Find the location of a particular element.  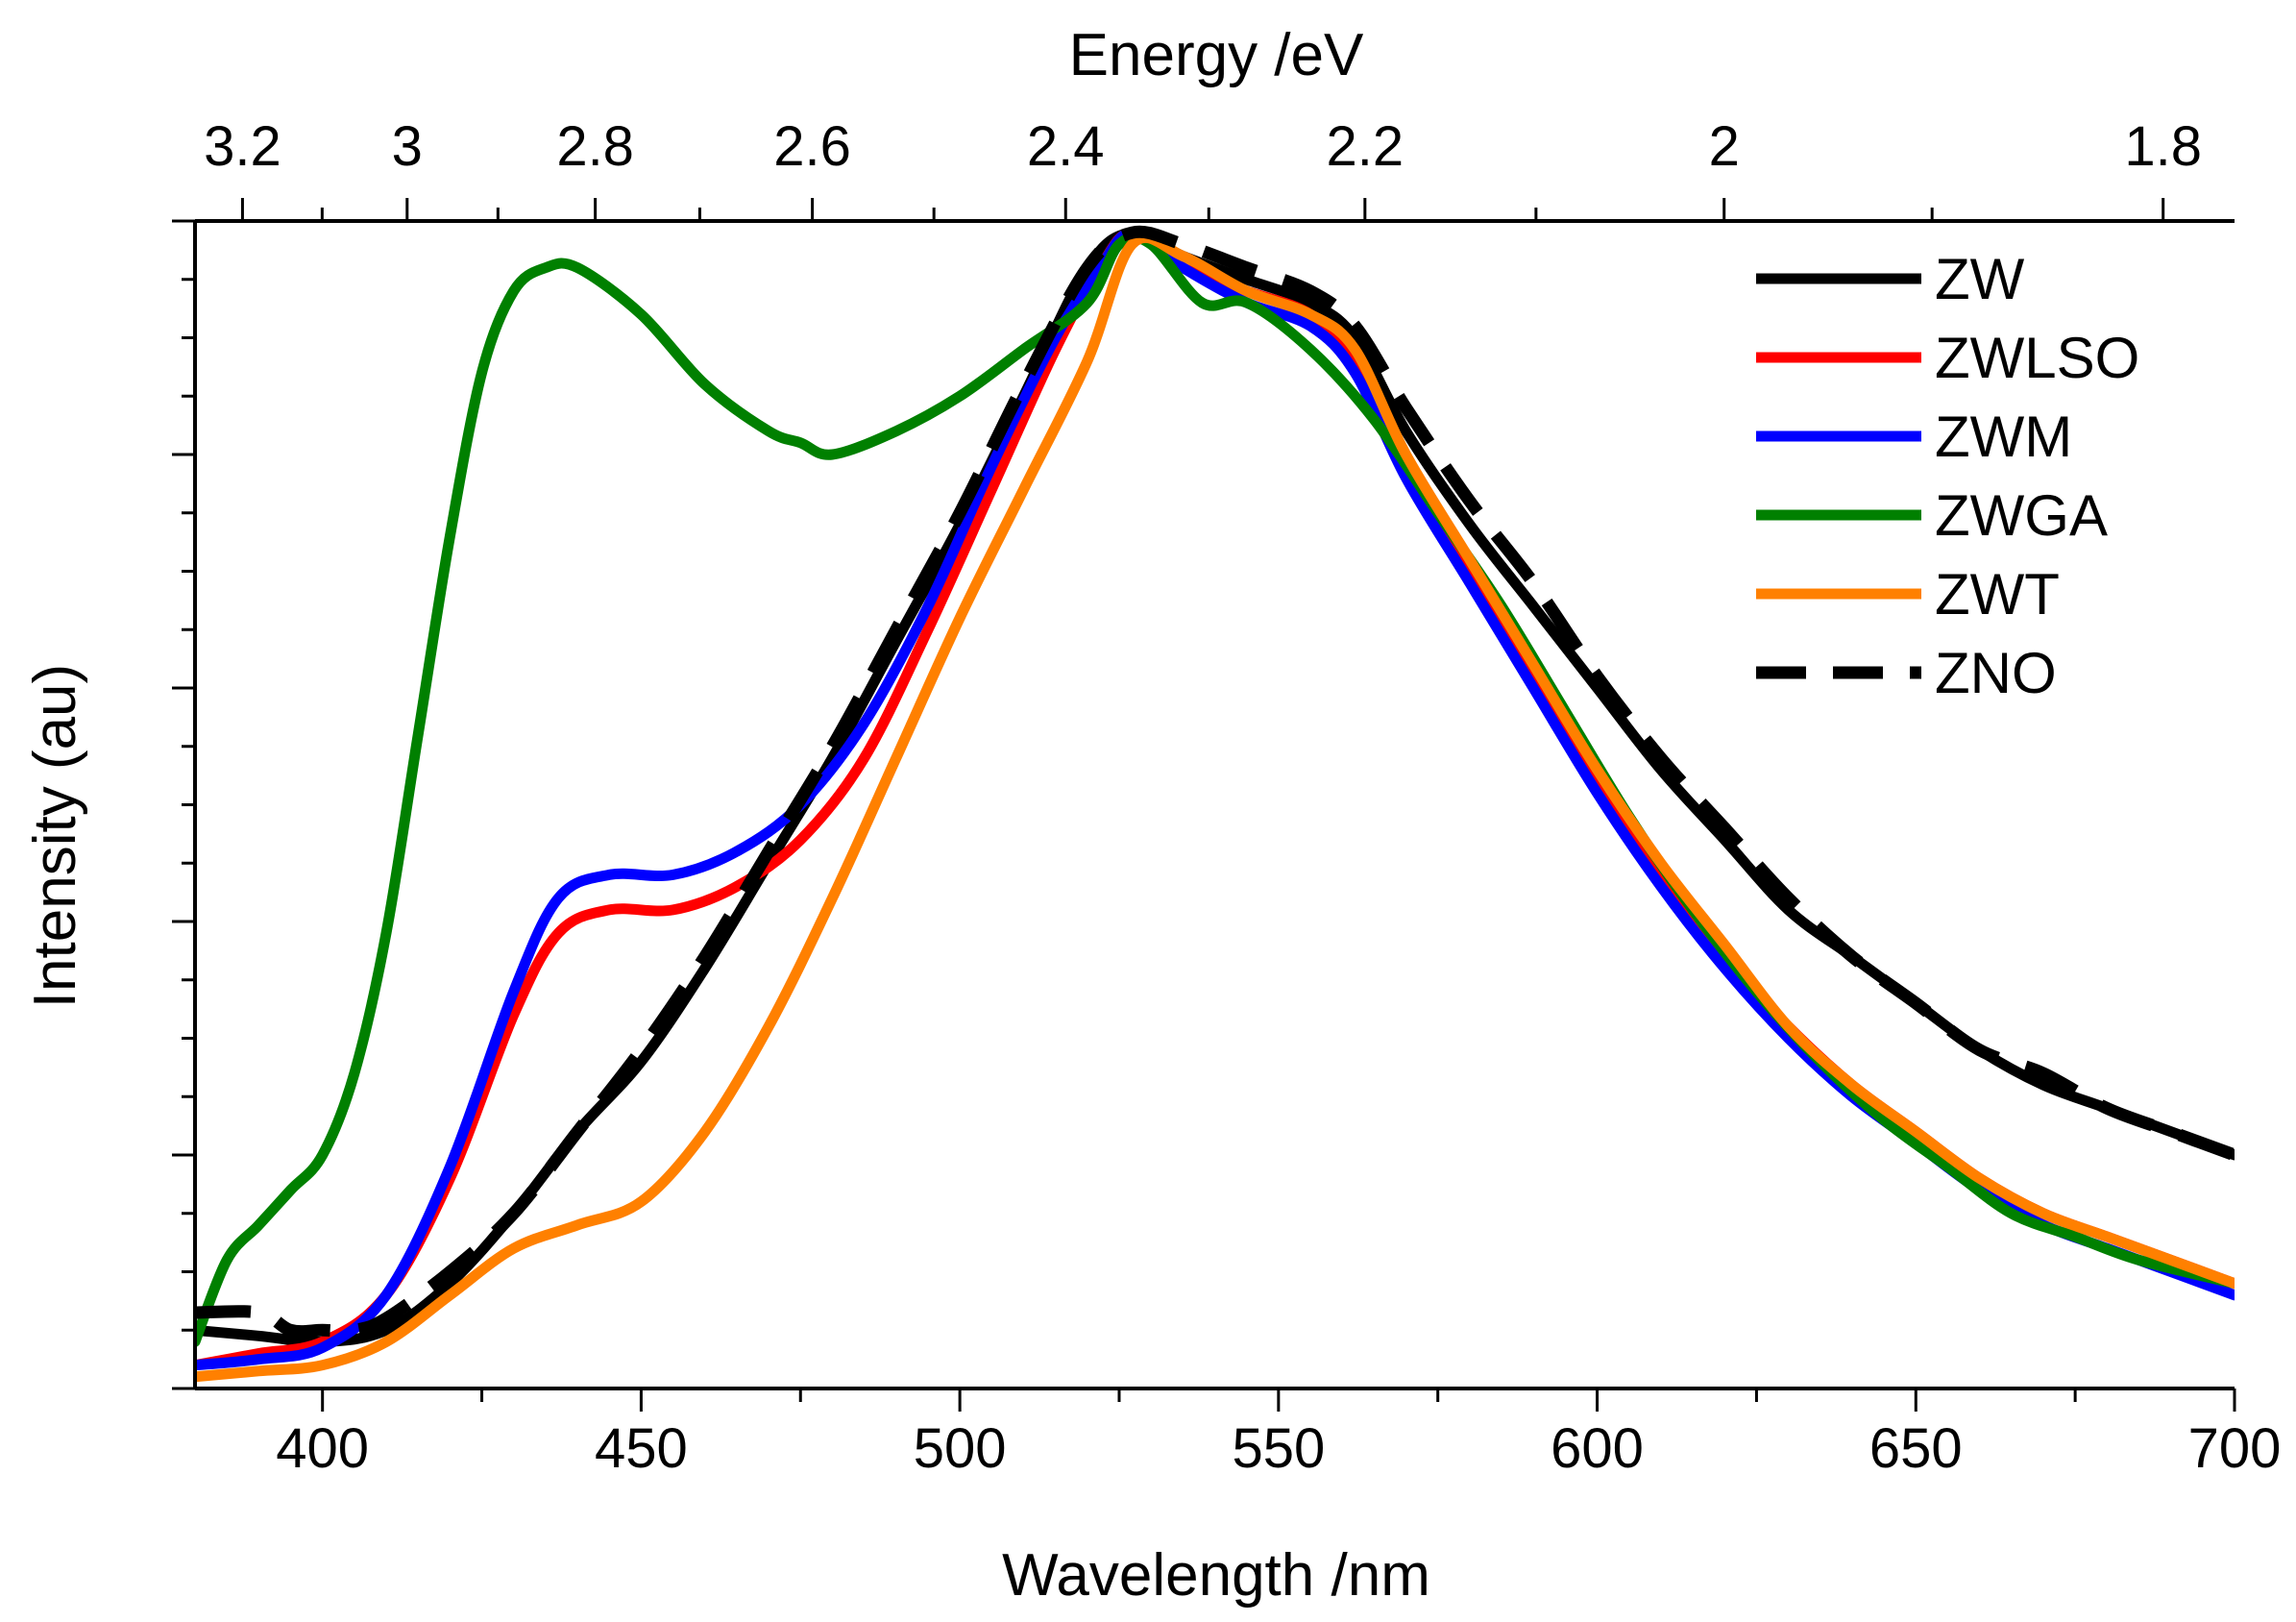

top-tick-label: 1.8 is located at coordinates (2163, 146).